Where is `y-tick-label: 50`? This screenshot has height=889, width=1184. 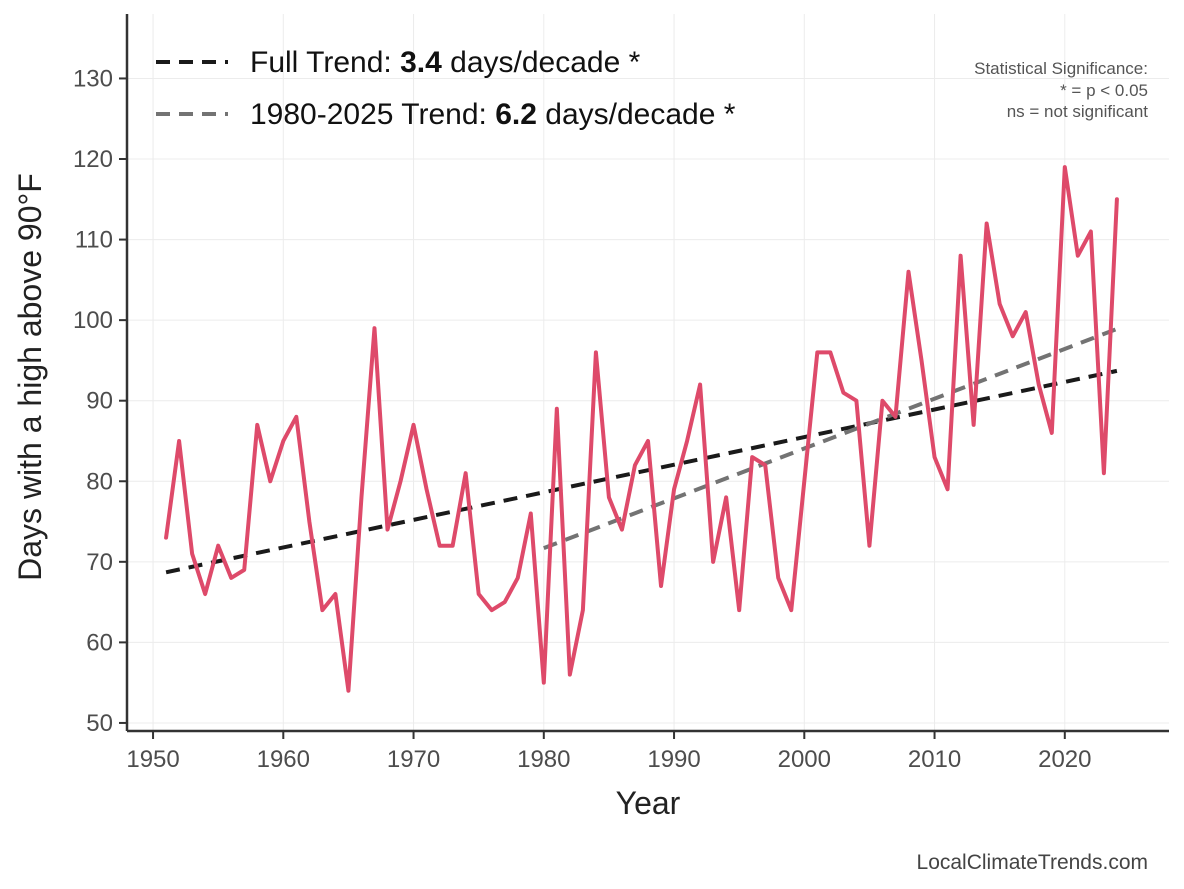
y-tick-label: 50 is located at coordinates (99, 723).